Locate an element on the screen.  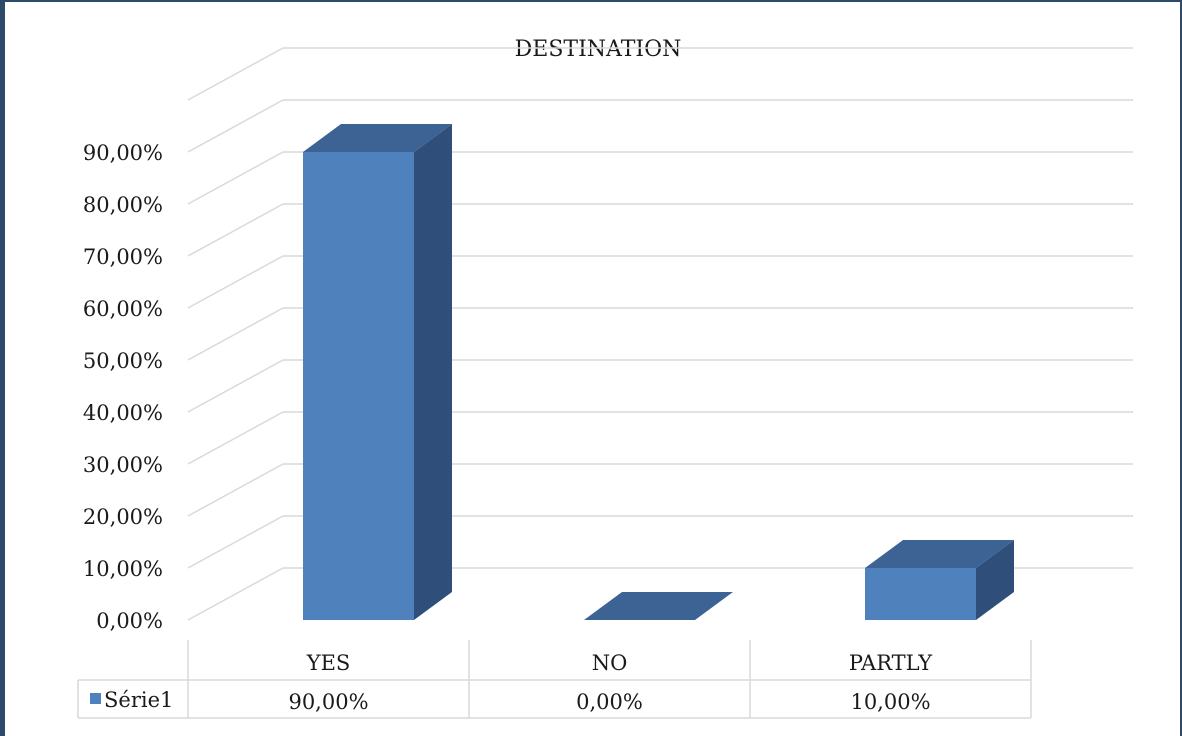
y-tick-label: 80,00% is located at coordinates (123, 205).